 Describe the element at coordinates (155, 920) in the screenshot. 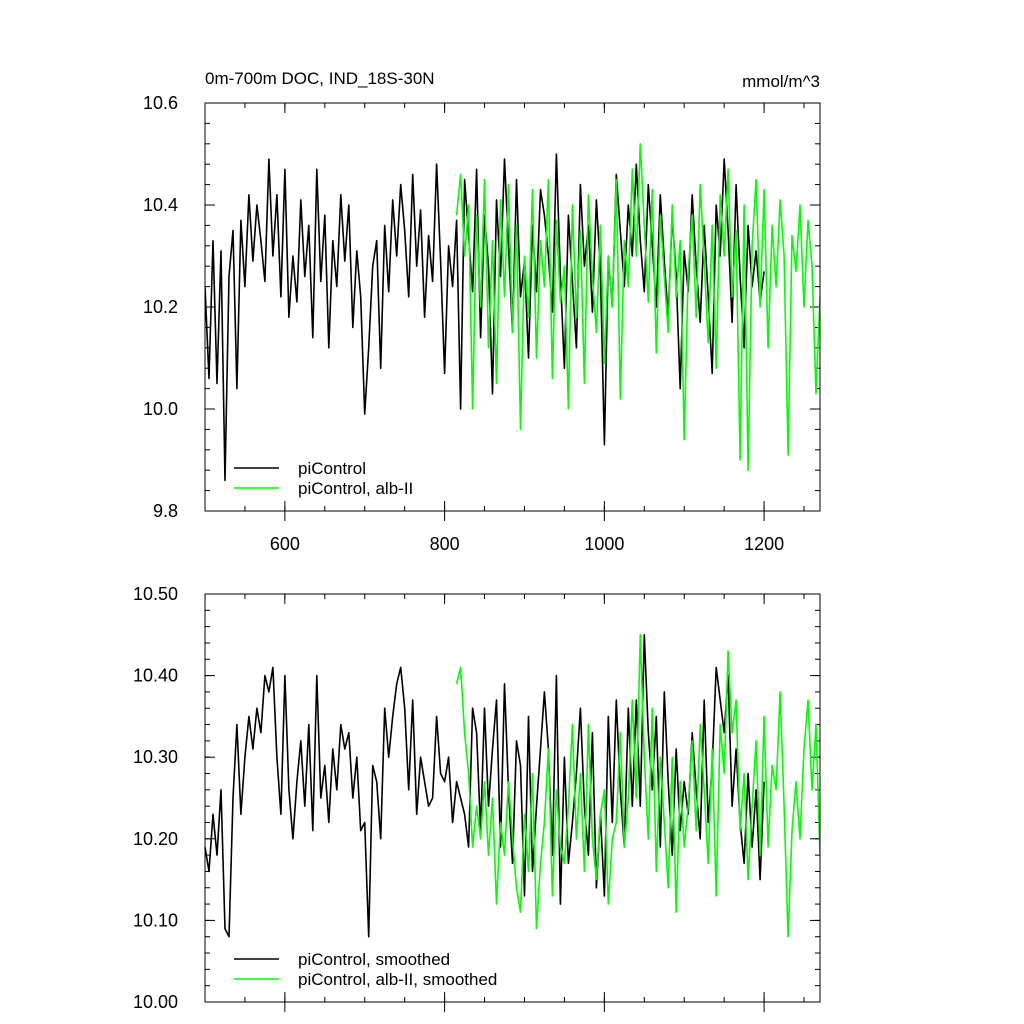

I see `y-tick-label: 10.10` at that location.